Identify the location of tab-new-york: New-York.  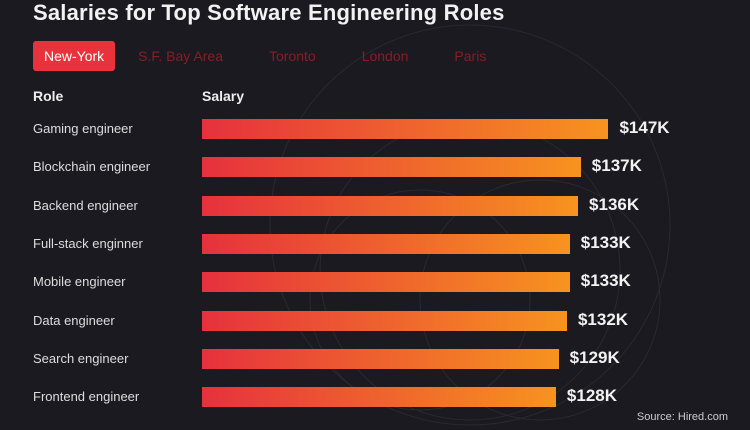
(74, 56).